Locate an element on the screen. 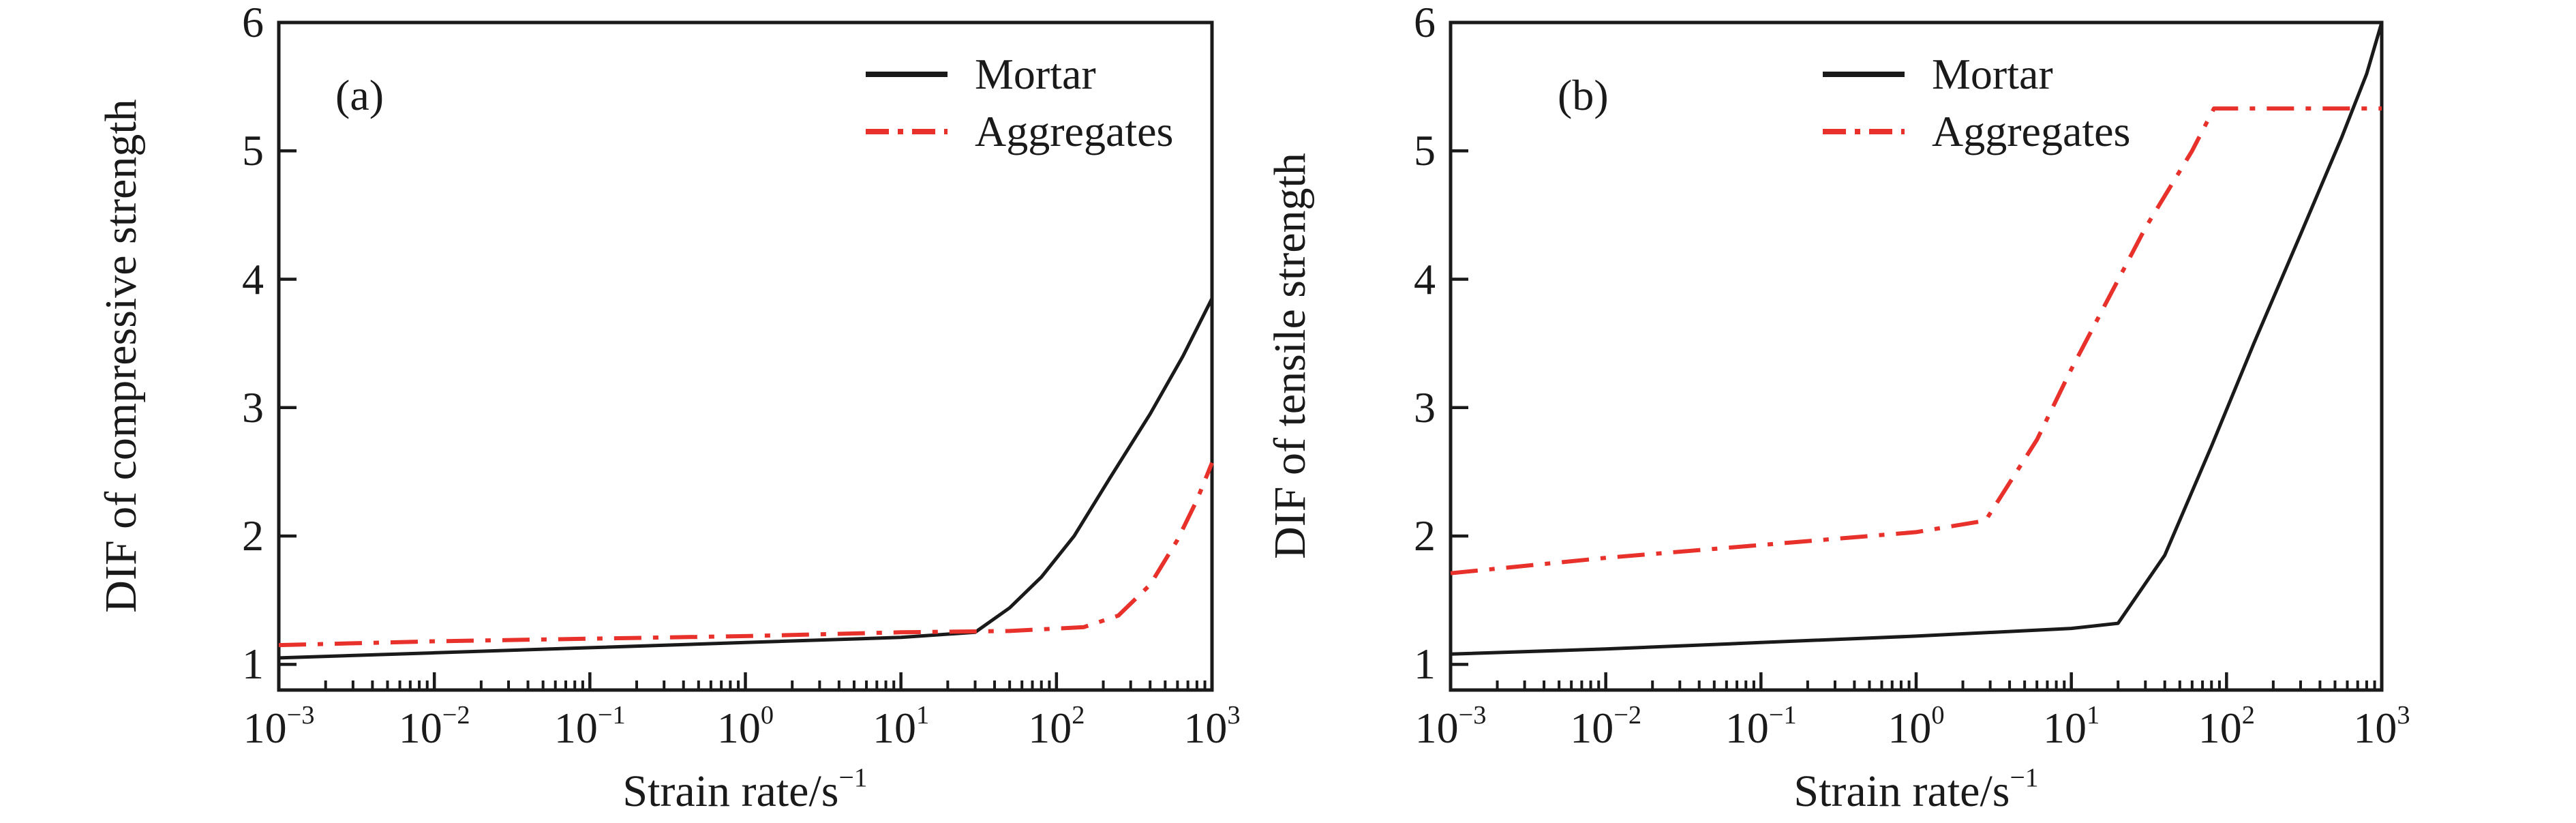 Image resolution: width=2576 pixels, height=823 pixels. x-axis-title-a-sup: −1 is located at coordinates (853, 778).